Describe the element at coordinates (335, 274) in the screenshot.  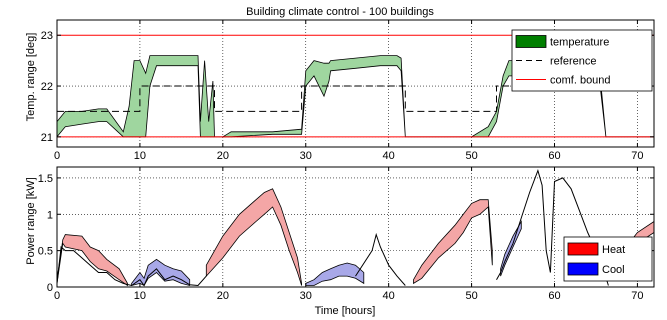
I see `cool-range-band` at that location.